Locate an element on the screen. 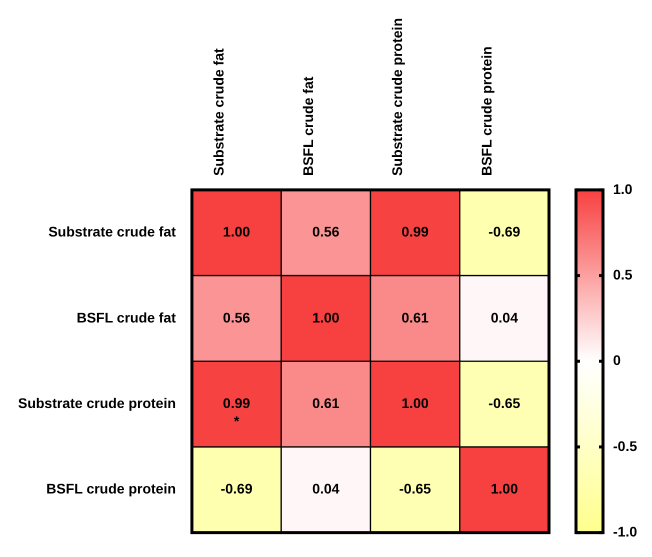 The image size is (652, 557). color-bar-label: 0.5 is located at coordinates (623, 274).